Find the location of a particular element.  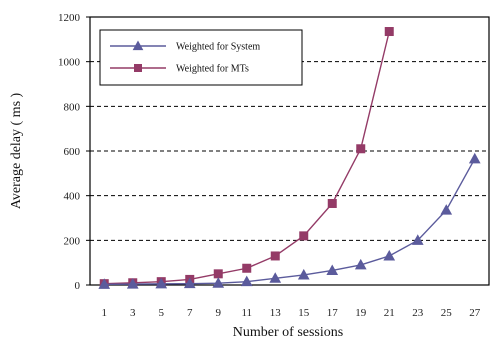

x-tick-label: 15 is located at coordinates (304, 313).